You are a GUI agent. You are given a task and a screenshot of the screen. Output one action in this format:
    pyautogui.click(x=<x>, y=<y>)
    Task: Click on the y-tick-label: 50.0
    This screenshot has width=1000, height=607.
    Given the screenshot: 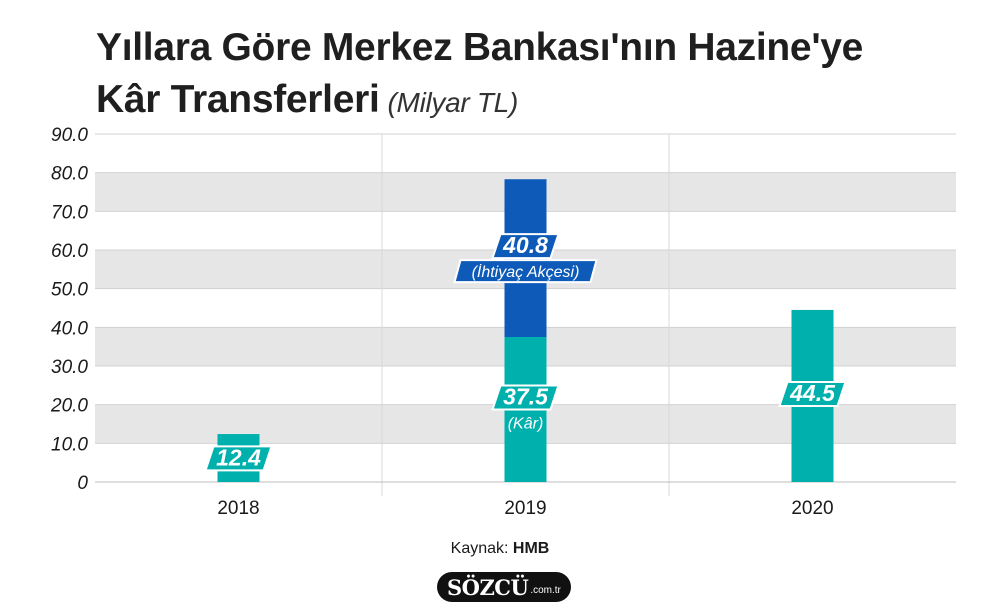 What is the action you would take?
    pyautogui.click(x=69, y=290)
    